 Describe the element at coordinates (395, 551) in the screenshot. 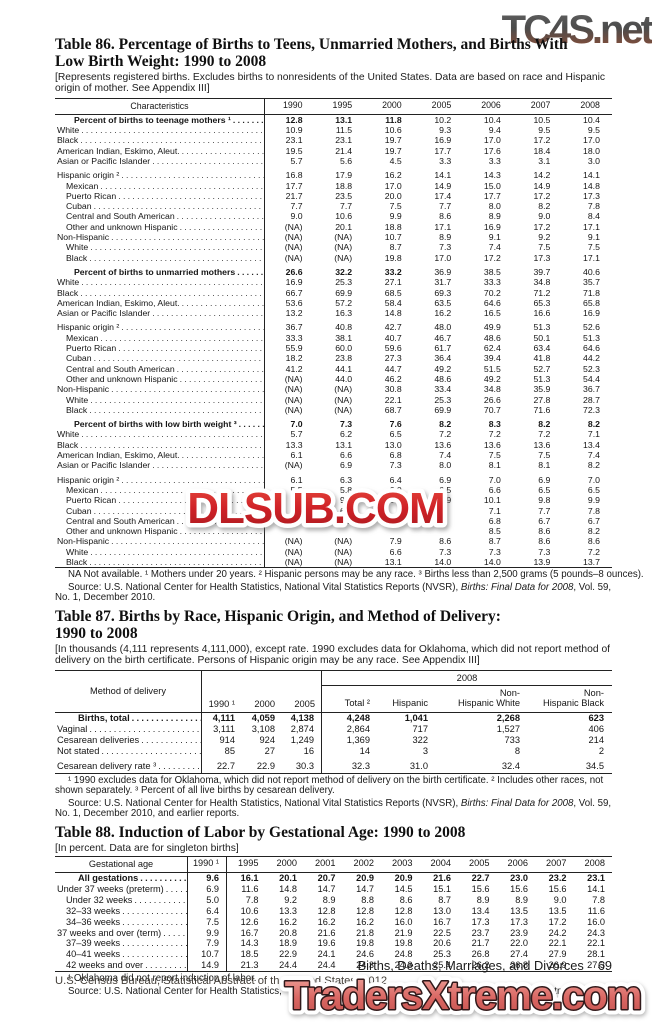

I see `value-cell: 6.6` at that location.